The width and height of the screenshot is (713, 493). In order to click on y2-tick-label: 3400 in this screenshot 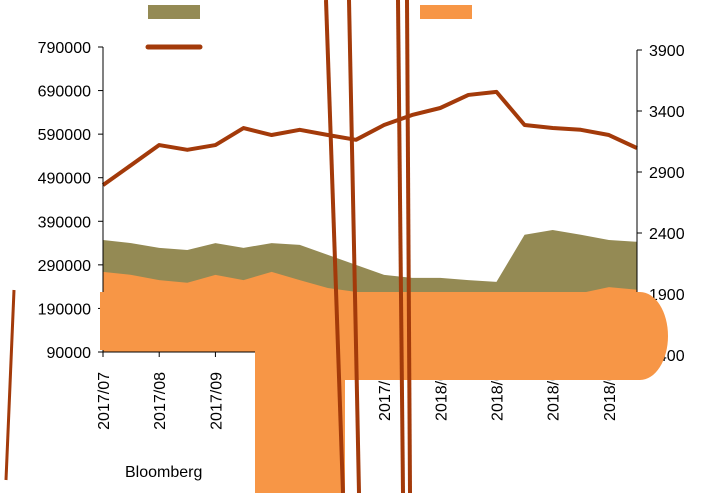, I will do `click(667, 112)`.